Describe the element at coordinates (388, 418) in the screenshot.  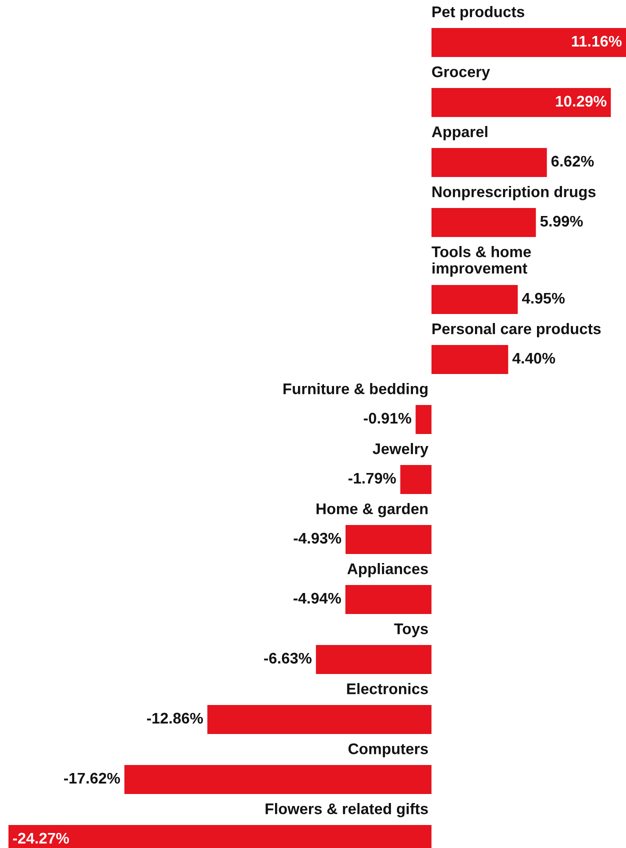
I see `data-label: -0.91%` at that location.